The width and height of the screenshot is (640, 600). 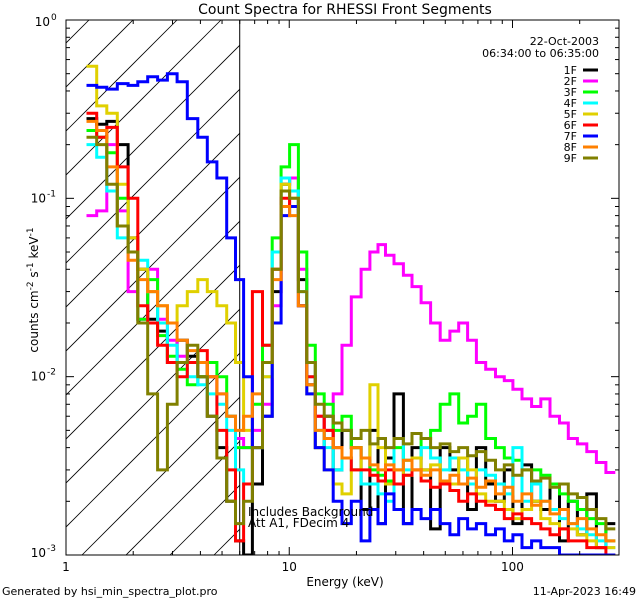 What do you see at coordinates (66, 567) in the screenshot?
I see `x-tick-label: 1` at bounding box center [66, 567].